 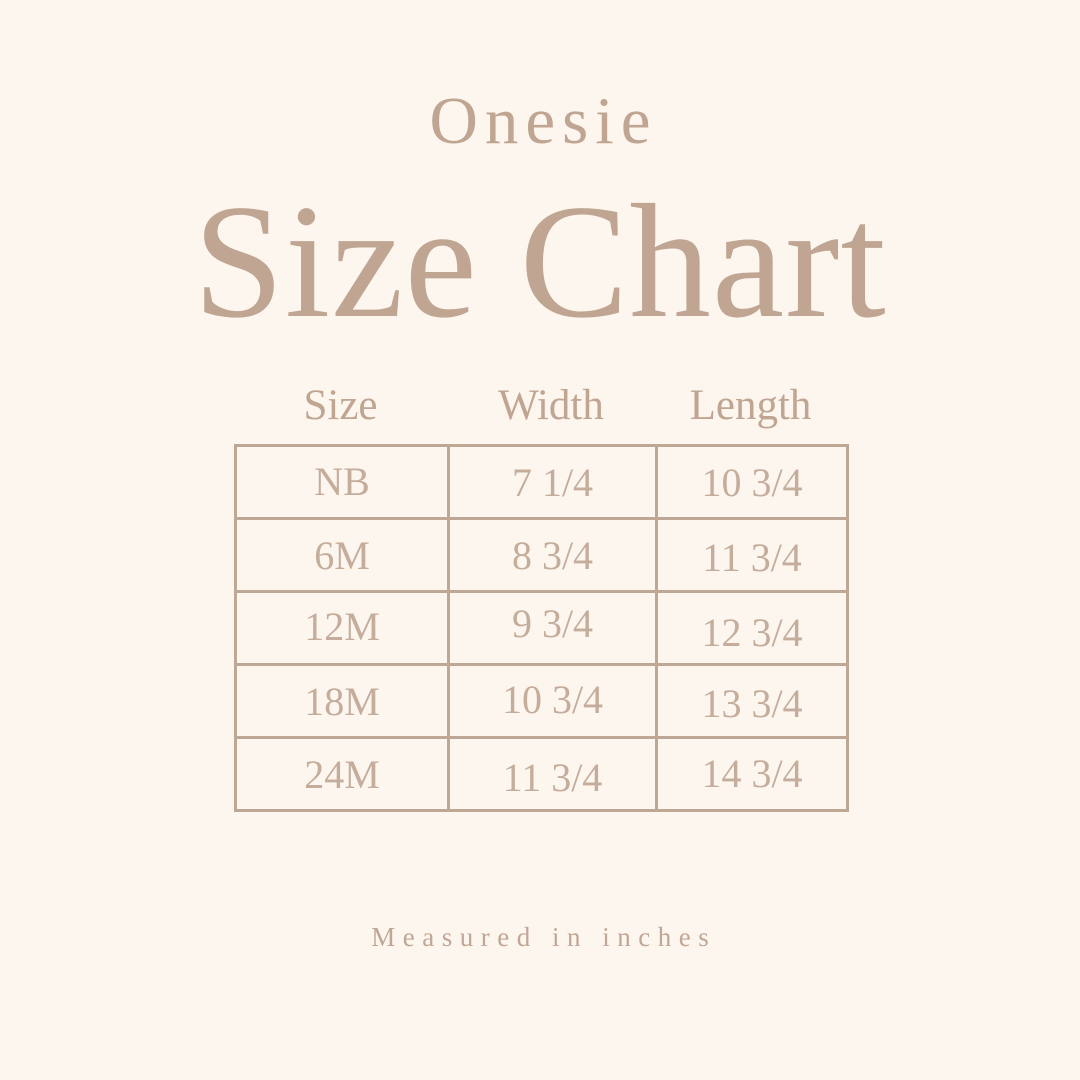 I want to click on eyebrow-title: Onesie, so click(x=543, y=121).